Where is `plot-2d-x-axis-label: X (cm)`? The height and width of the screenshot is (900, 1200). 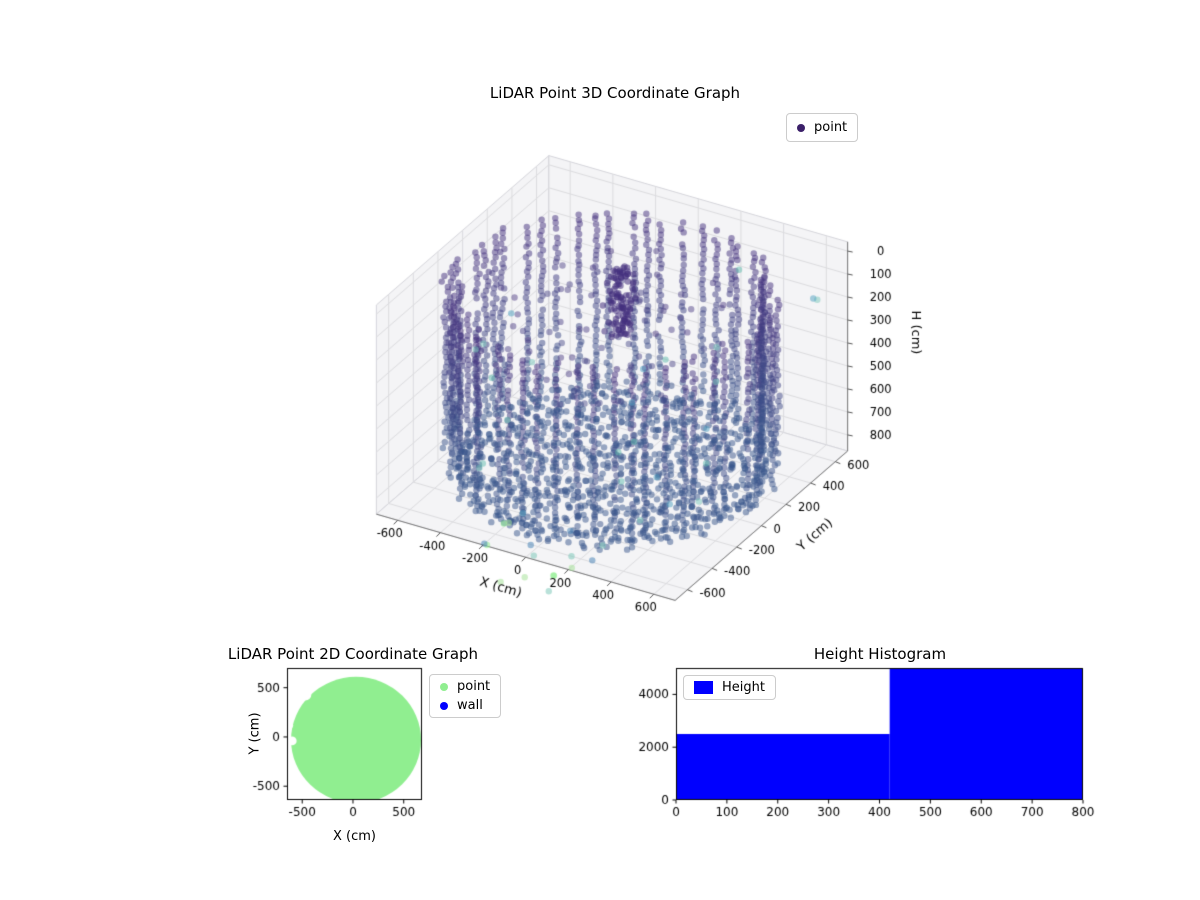
plot-2d-x-axis-label: X (cm) is located at coordinates (354, 836).